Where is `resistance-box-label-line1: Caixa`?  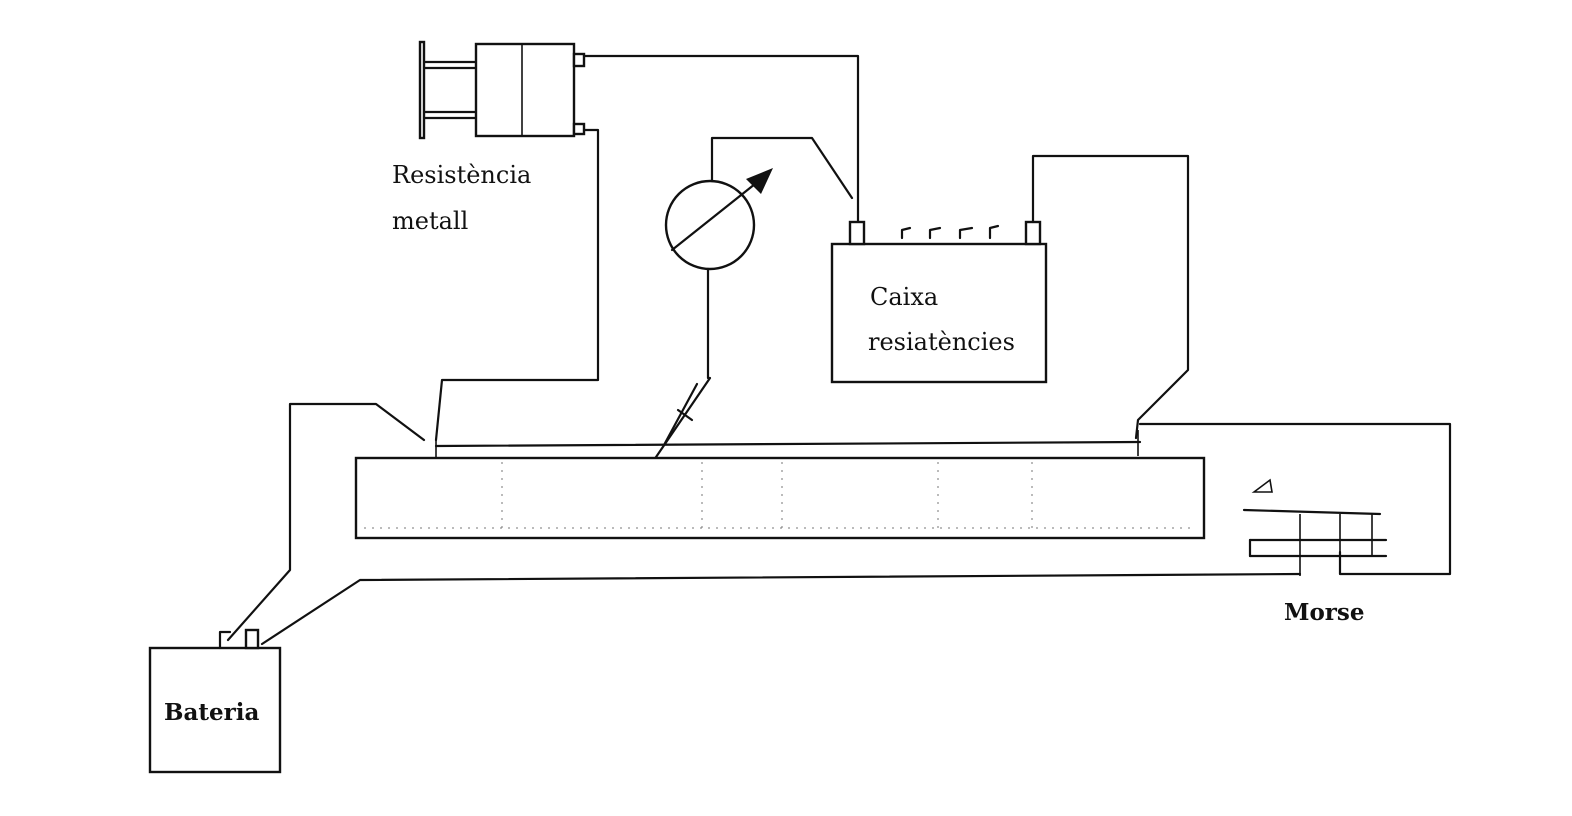
resistance-box-label-line1: Caixa is located at coordinates (904, 297).